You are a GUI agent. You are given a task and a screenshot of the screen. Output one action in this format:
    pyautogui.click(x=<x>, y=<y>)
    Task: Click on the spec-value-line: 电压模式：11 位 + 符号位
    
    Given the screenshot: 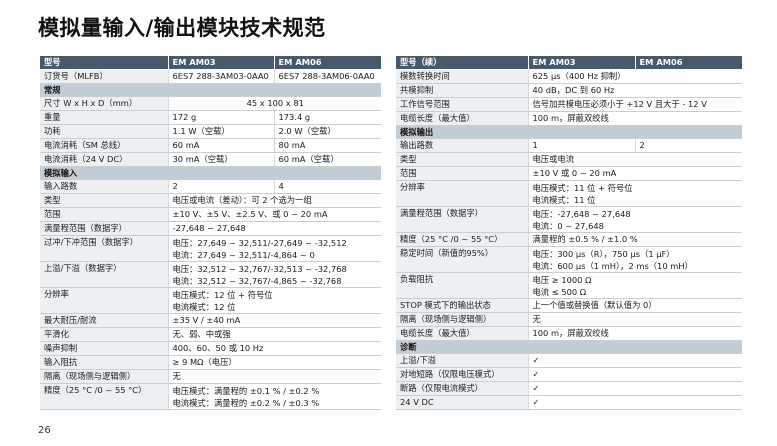 What is the action you would take?
    pyautogui.click(x=582, y=188)
    